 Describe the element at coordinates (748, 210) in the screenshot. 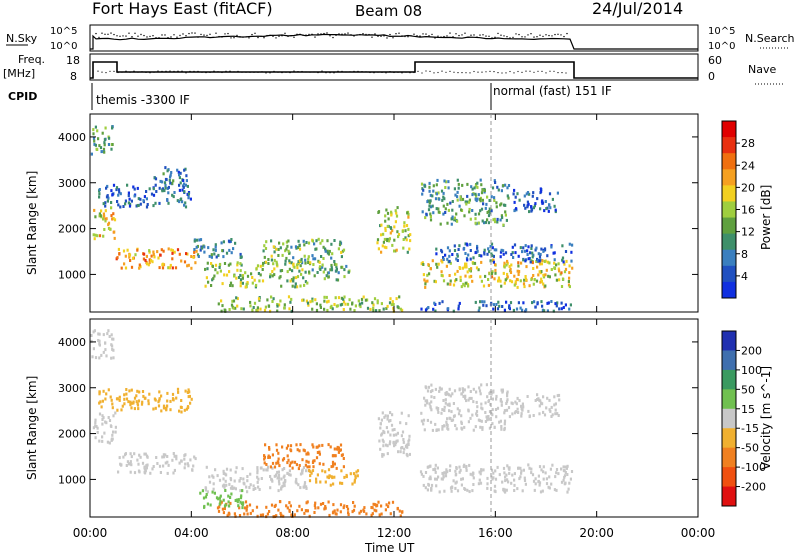

I see `colorbar-tick-label: 16` at that location.